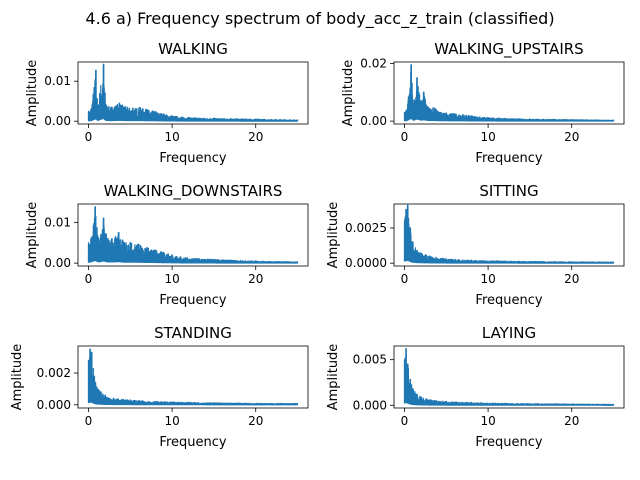 This screenshot has width=640, height=480. I want to click on subplot-walking: 0 10 20 0.00 0.01 WALKING Frequency Amplitude, so click(167, 103).